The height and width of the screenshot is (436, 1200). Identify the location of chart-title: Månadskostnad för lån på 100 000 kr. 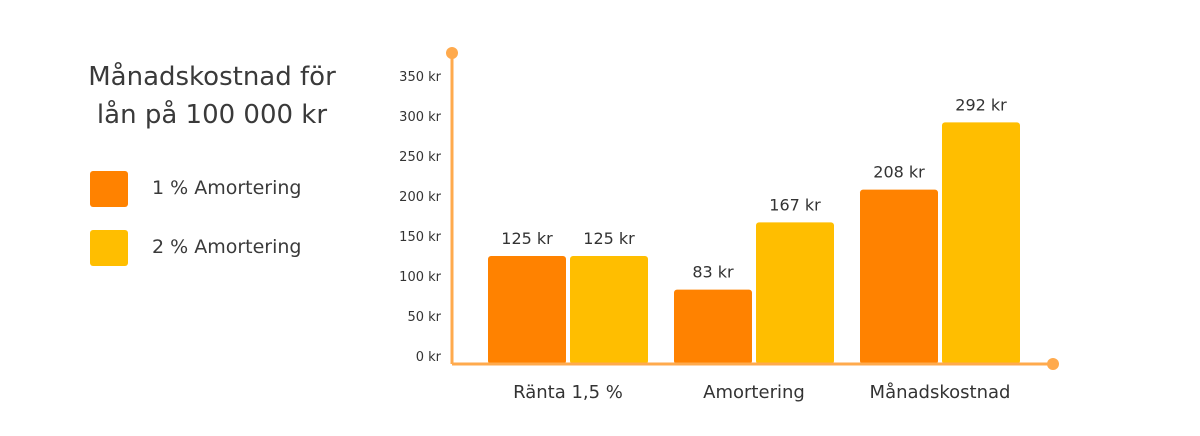
(212, 96).